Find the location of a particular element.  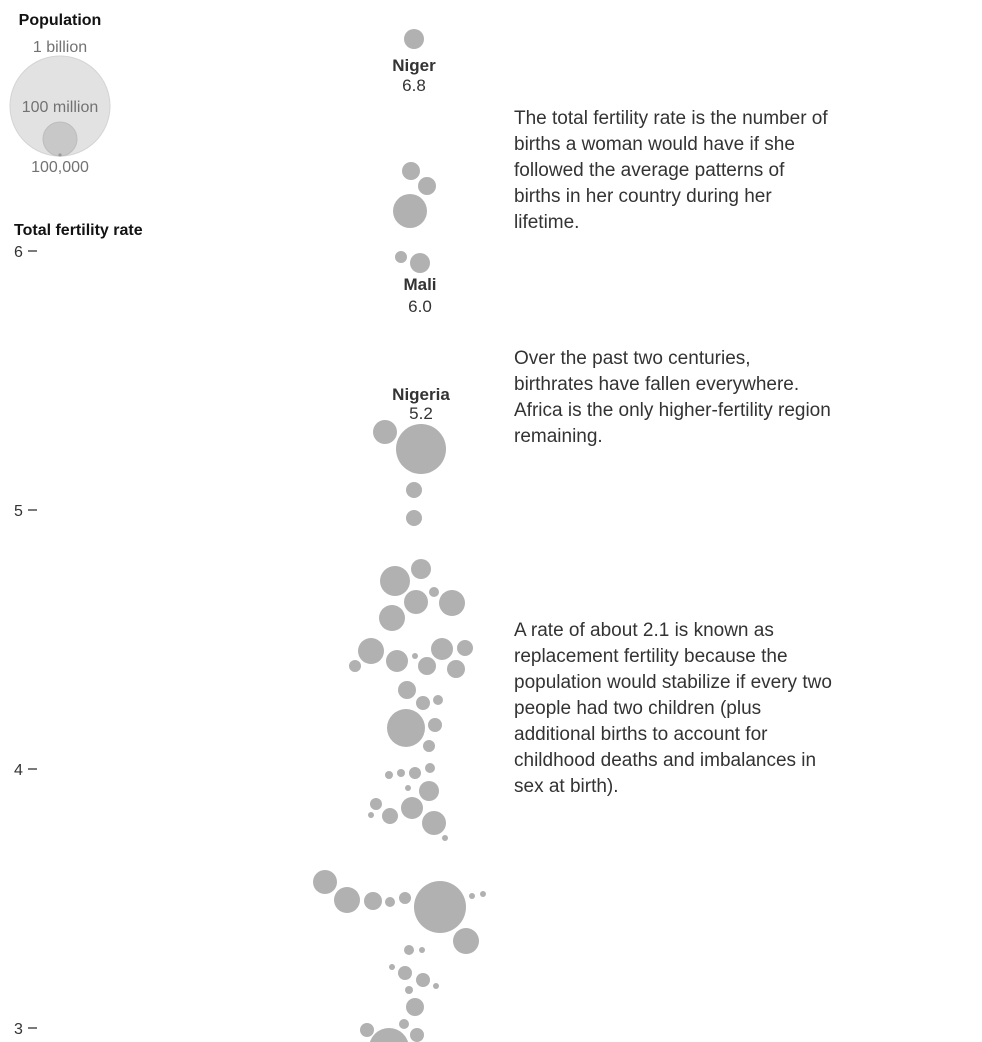

legend-bubble-medium is located at coordinates (60, 139).